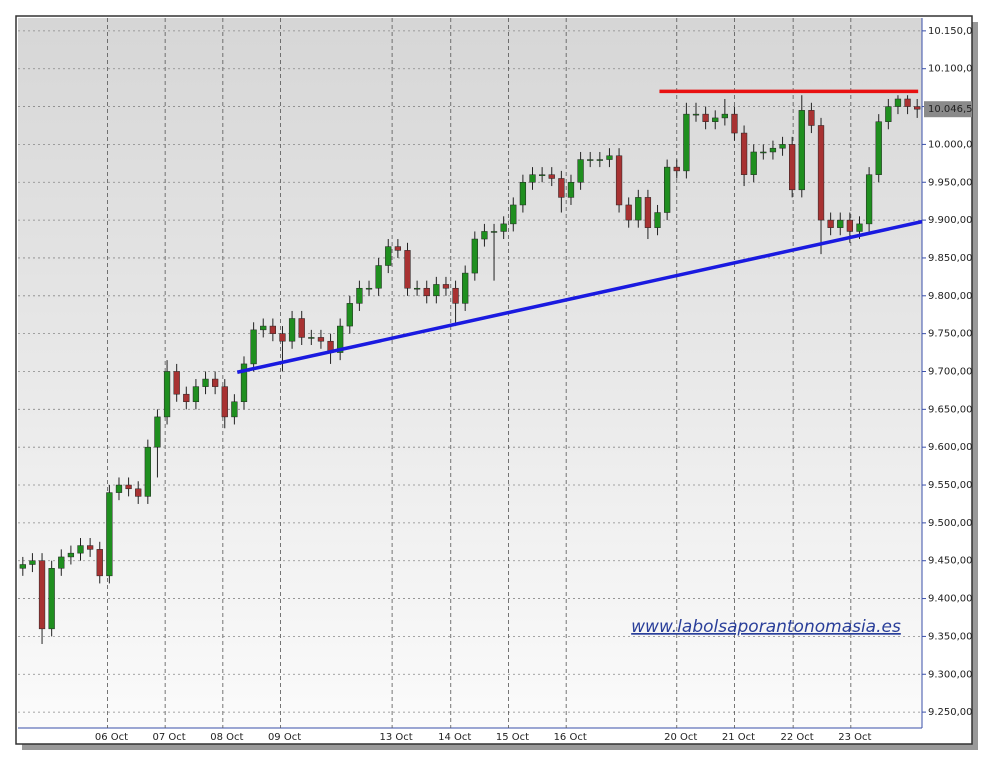 The image size is (992, 762). What do you see at coordinates (950, 561) in the screenshot?
I see `y-tick-label: 9.450,00` at bounding box center [950, 561].